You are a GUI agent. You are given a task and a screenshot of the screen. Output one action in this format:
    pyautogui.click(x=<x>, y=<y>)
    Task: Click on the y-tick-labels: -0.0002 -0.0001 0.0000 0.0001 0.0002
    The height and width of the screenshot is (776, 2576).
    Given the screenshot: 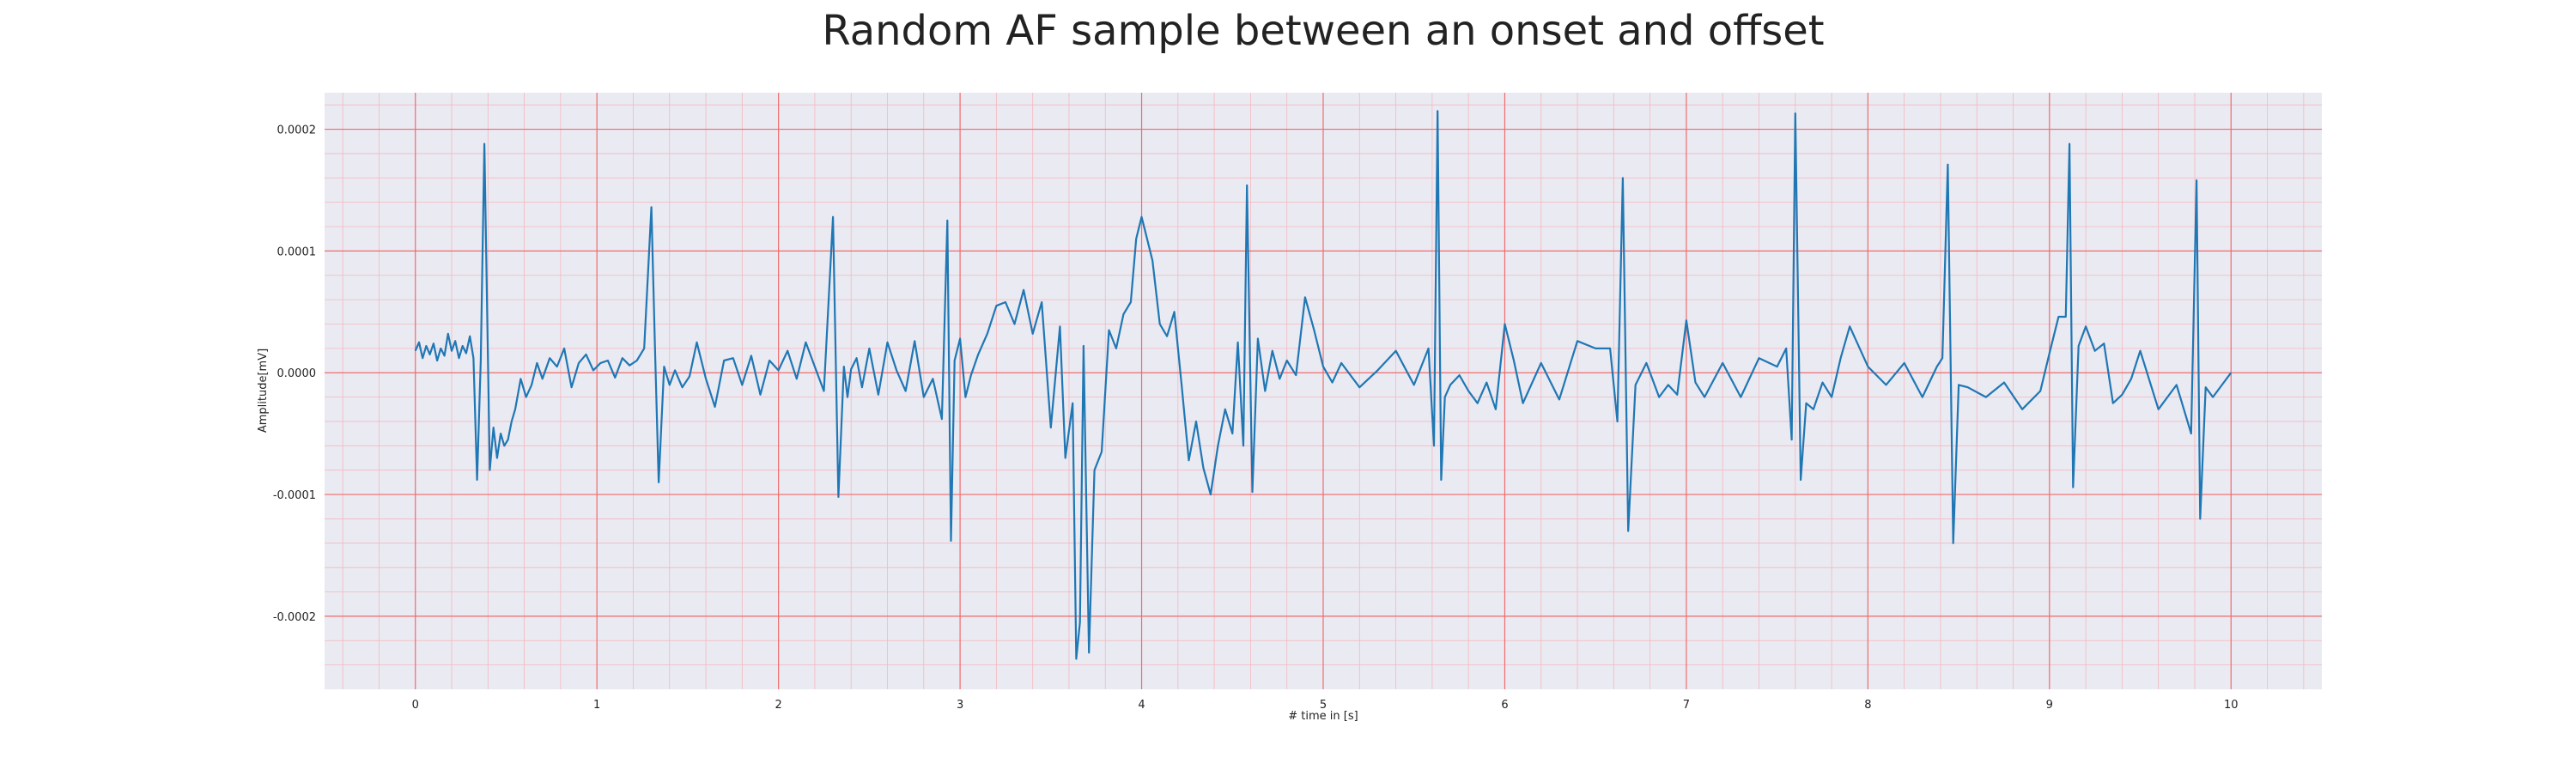 What is the action you would take?
    pyautogui.click(x=294, y=374)
    